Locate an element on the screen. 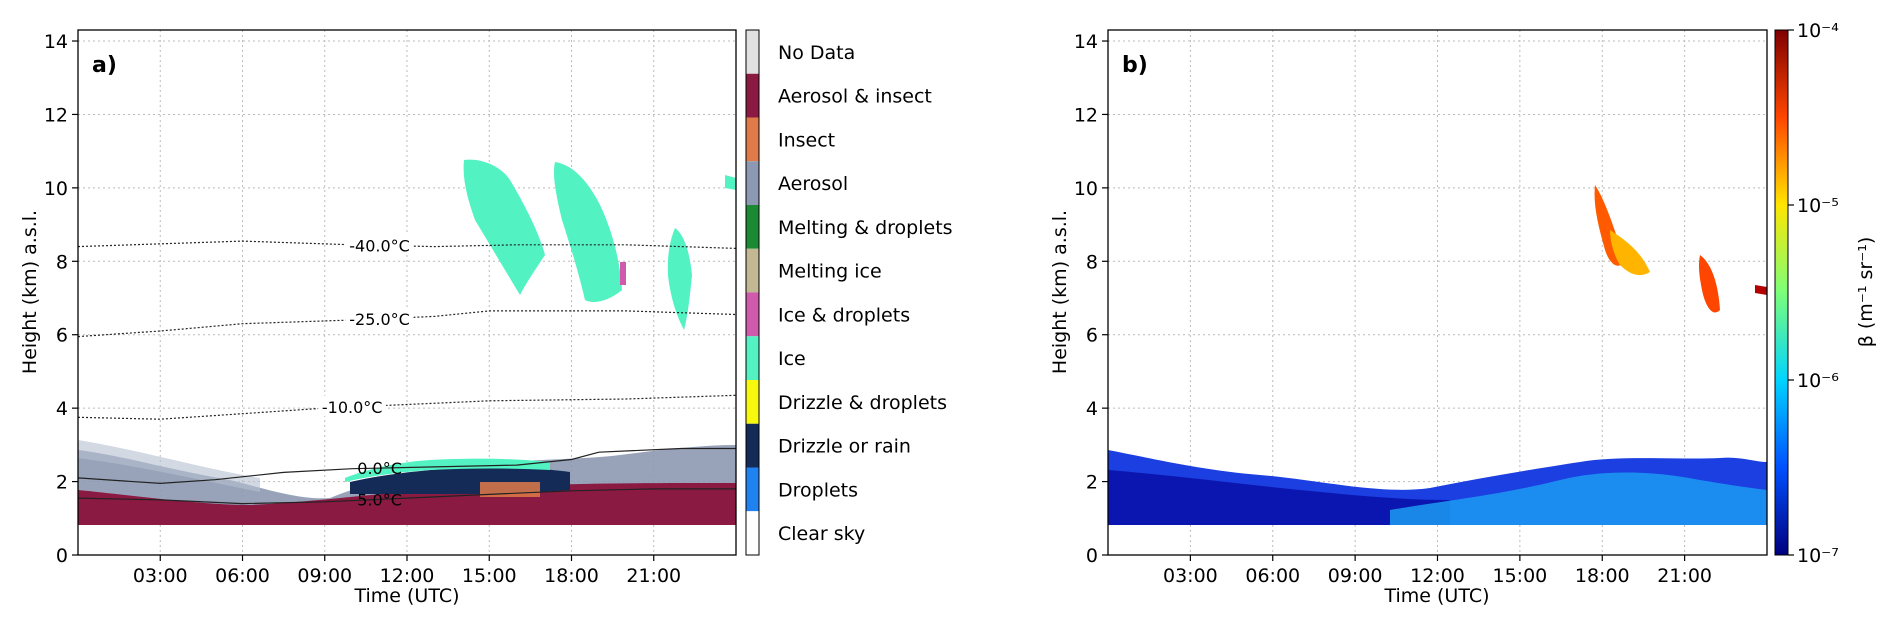 This screenshot has width=1892, height=625. boundary-layer-dense is located at coordinates (1279, 497).